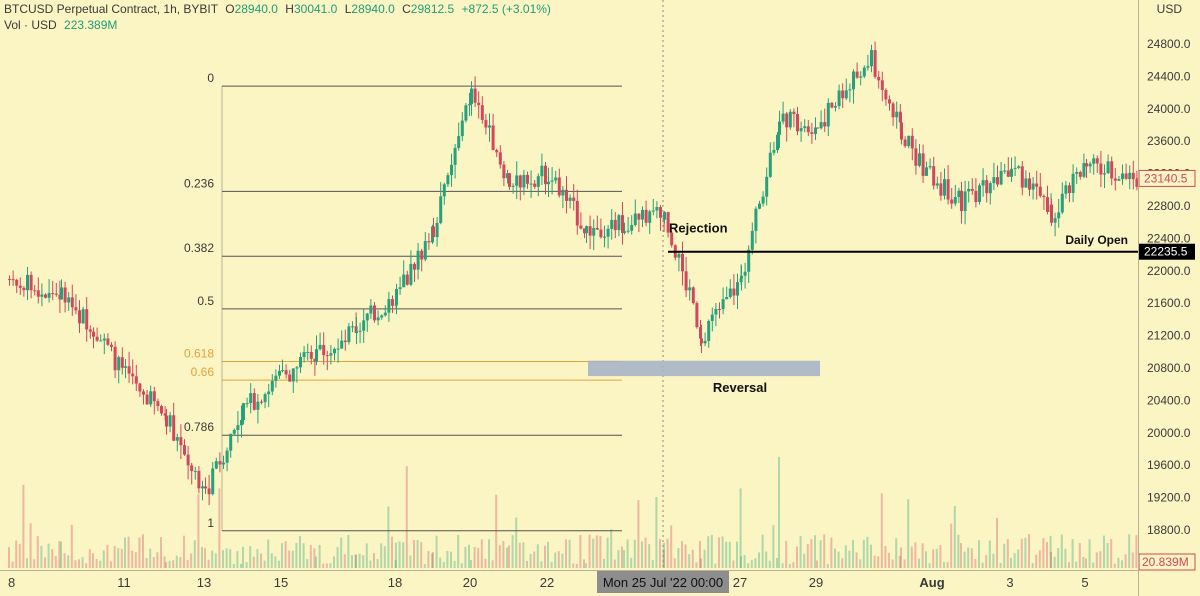 The width and height of the screenshot is (1200, 596). I want to click on price-tick-label: 24800.0, so click(1169, 44).